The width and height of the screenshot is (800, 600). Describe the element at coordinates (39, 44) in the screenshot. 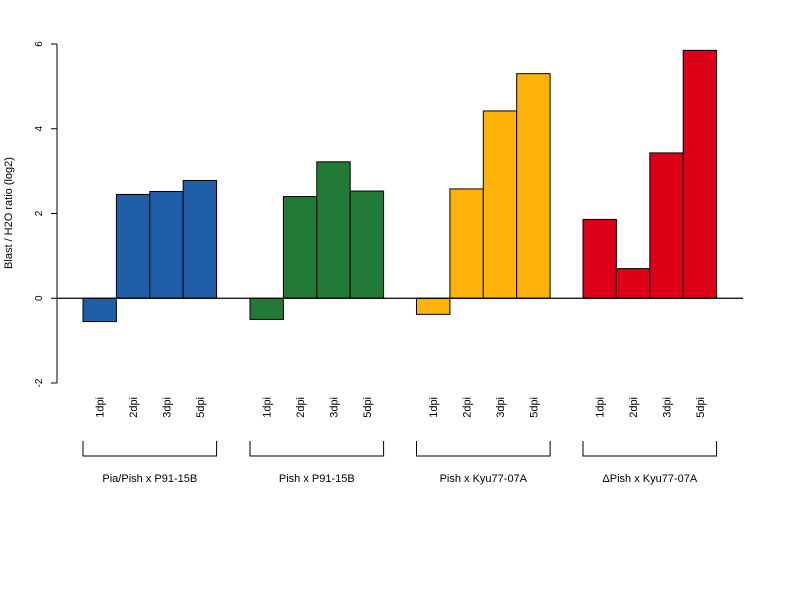

I see `y-tick-label: 6` at that location.